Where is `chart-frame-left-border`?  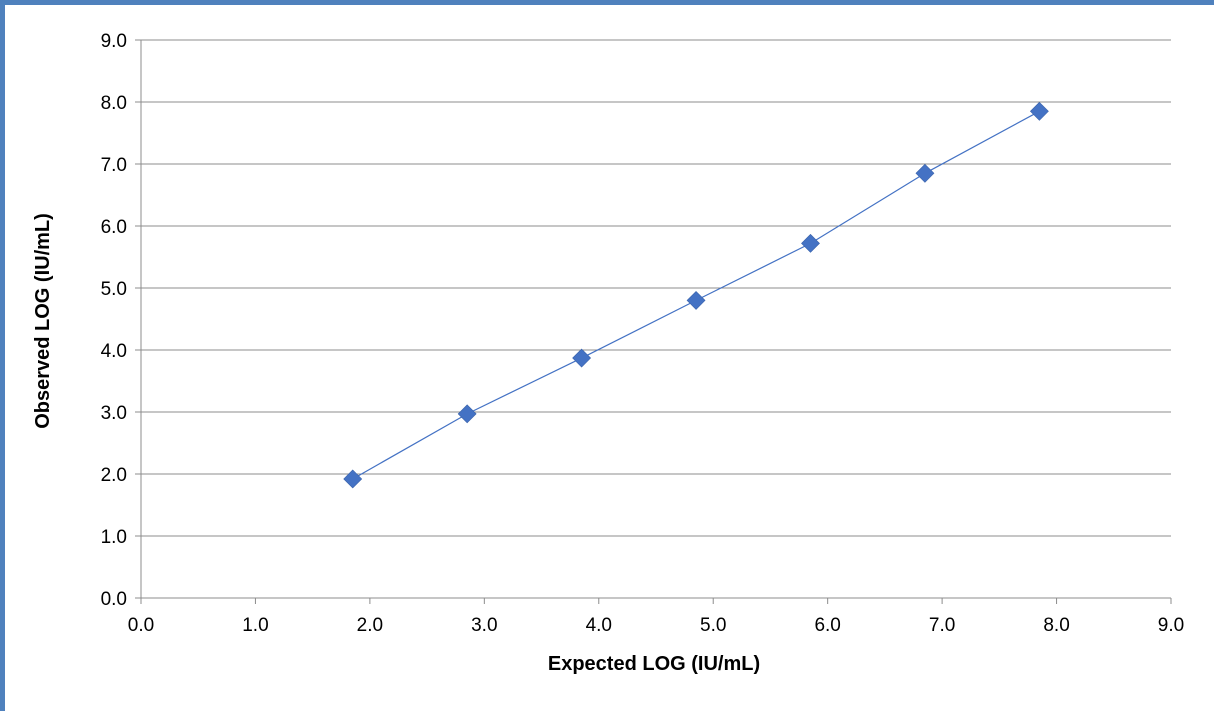 chart-frame-left-border is located at coordinates (2, 355).